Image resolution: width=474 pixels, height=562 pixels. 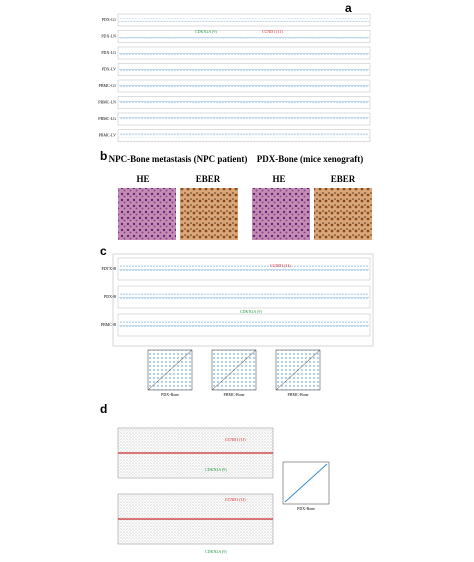 I want to click on track-label: PDX-G1, so click(x=109, y=19).